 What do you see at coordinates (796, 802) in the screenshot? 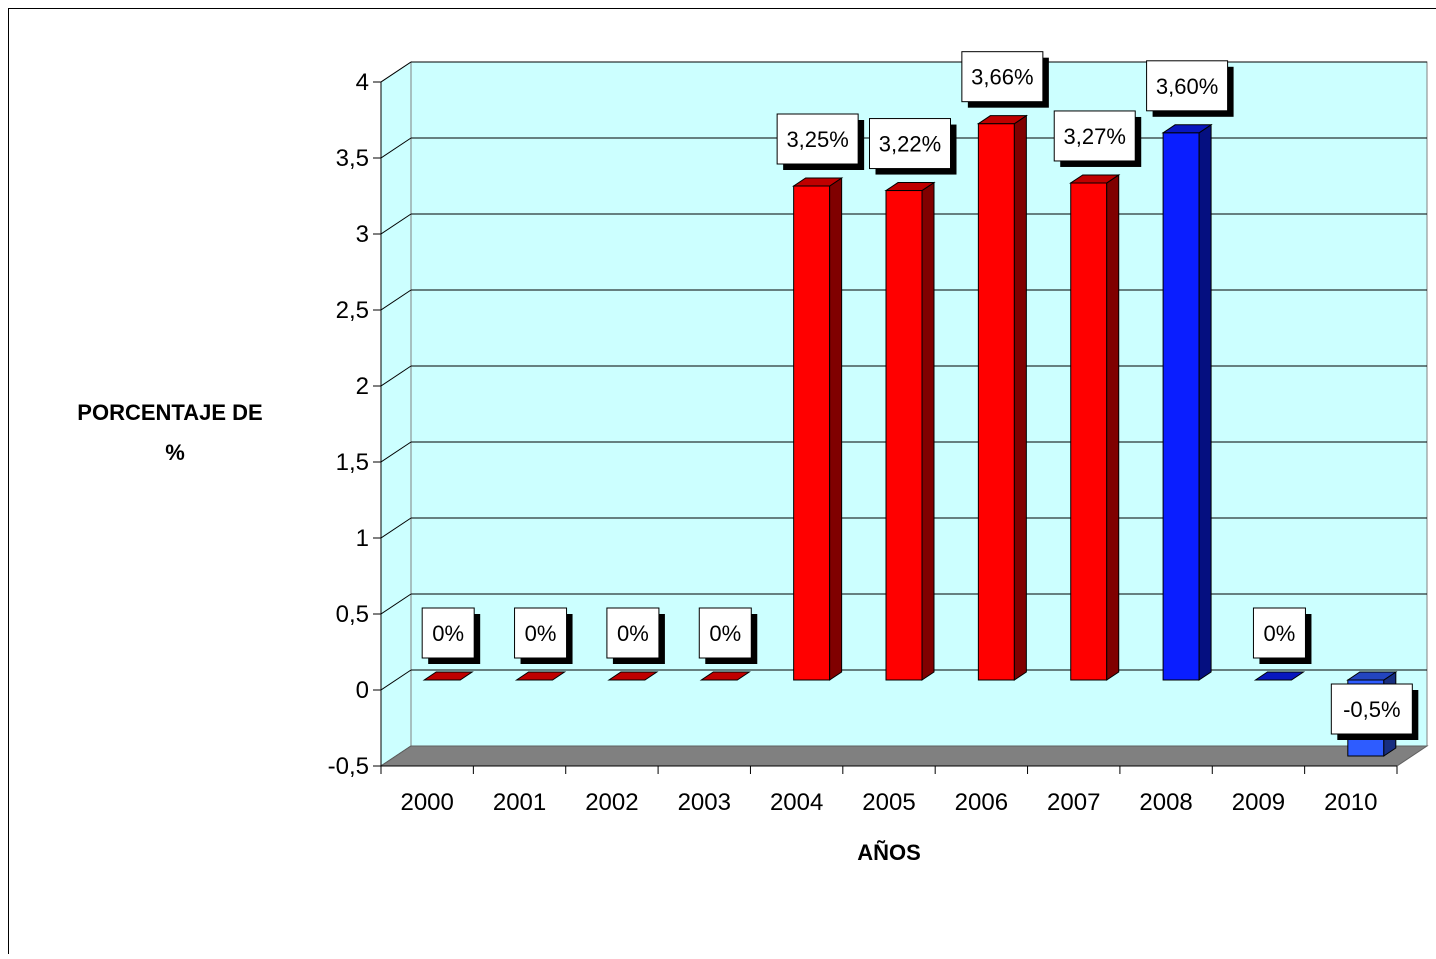
I see `x-tick-label: 2004` at bounding box center [796, 802].